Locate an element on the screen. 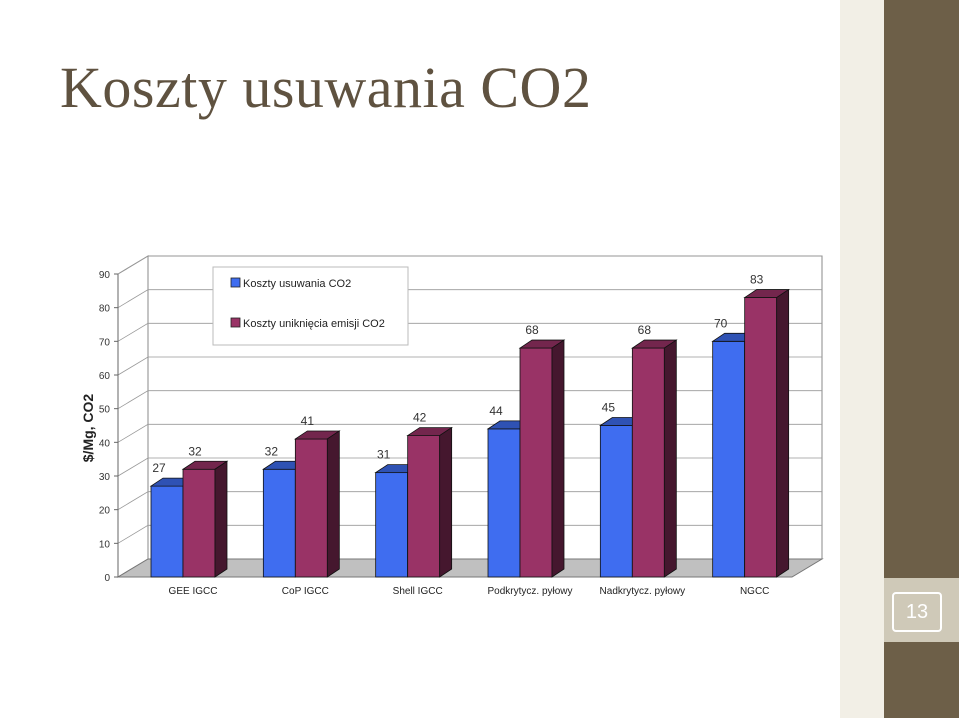 The width and height of the screenshot is (959, 718). side-panel-light is located at coordinates (862, 359).